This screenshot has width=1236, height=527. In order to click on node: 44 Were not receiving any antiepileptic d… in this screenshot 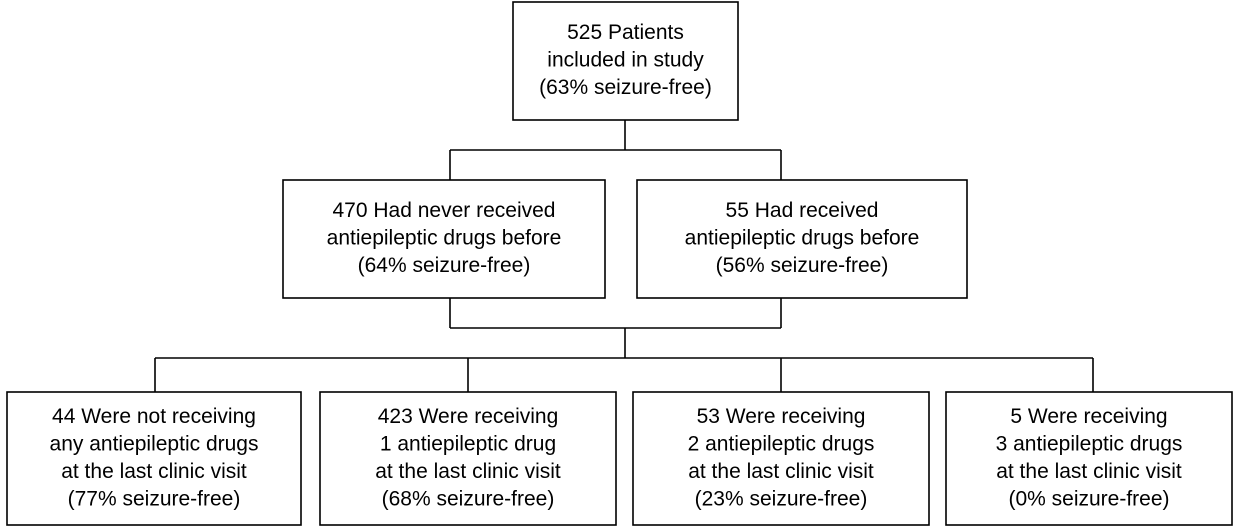, I will do `click(154, 458)`.